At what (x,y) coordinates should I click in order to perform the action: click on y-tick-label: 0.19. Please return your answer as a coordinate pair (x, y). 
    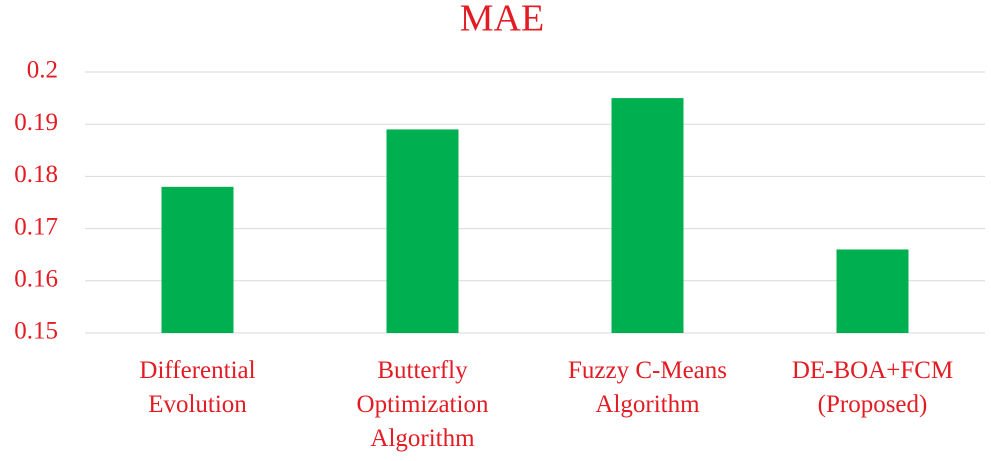
    Looking at the image, I should click on (36, 122).